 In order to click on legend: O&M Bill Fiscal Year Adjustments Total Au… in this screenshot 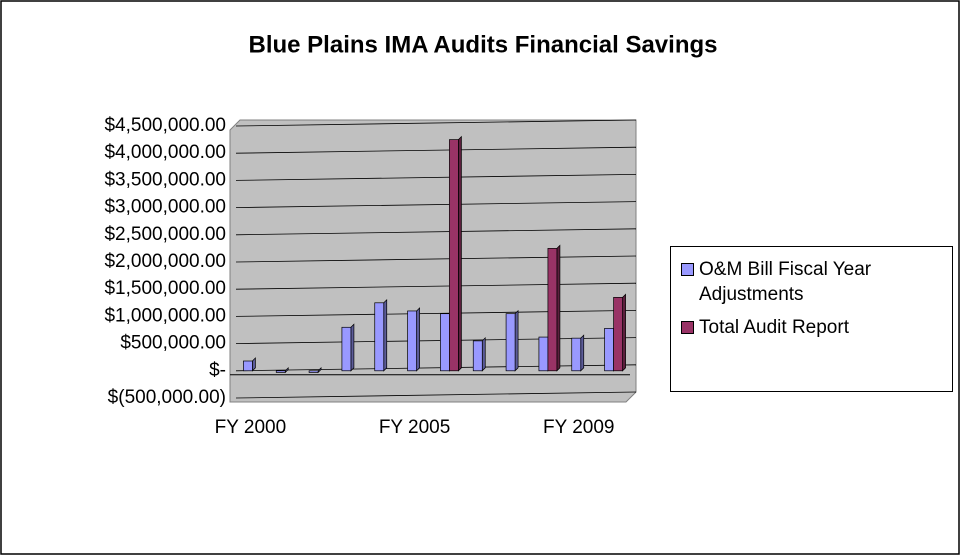, I will do `click(811, 319)`.